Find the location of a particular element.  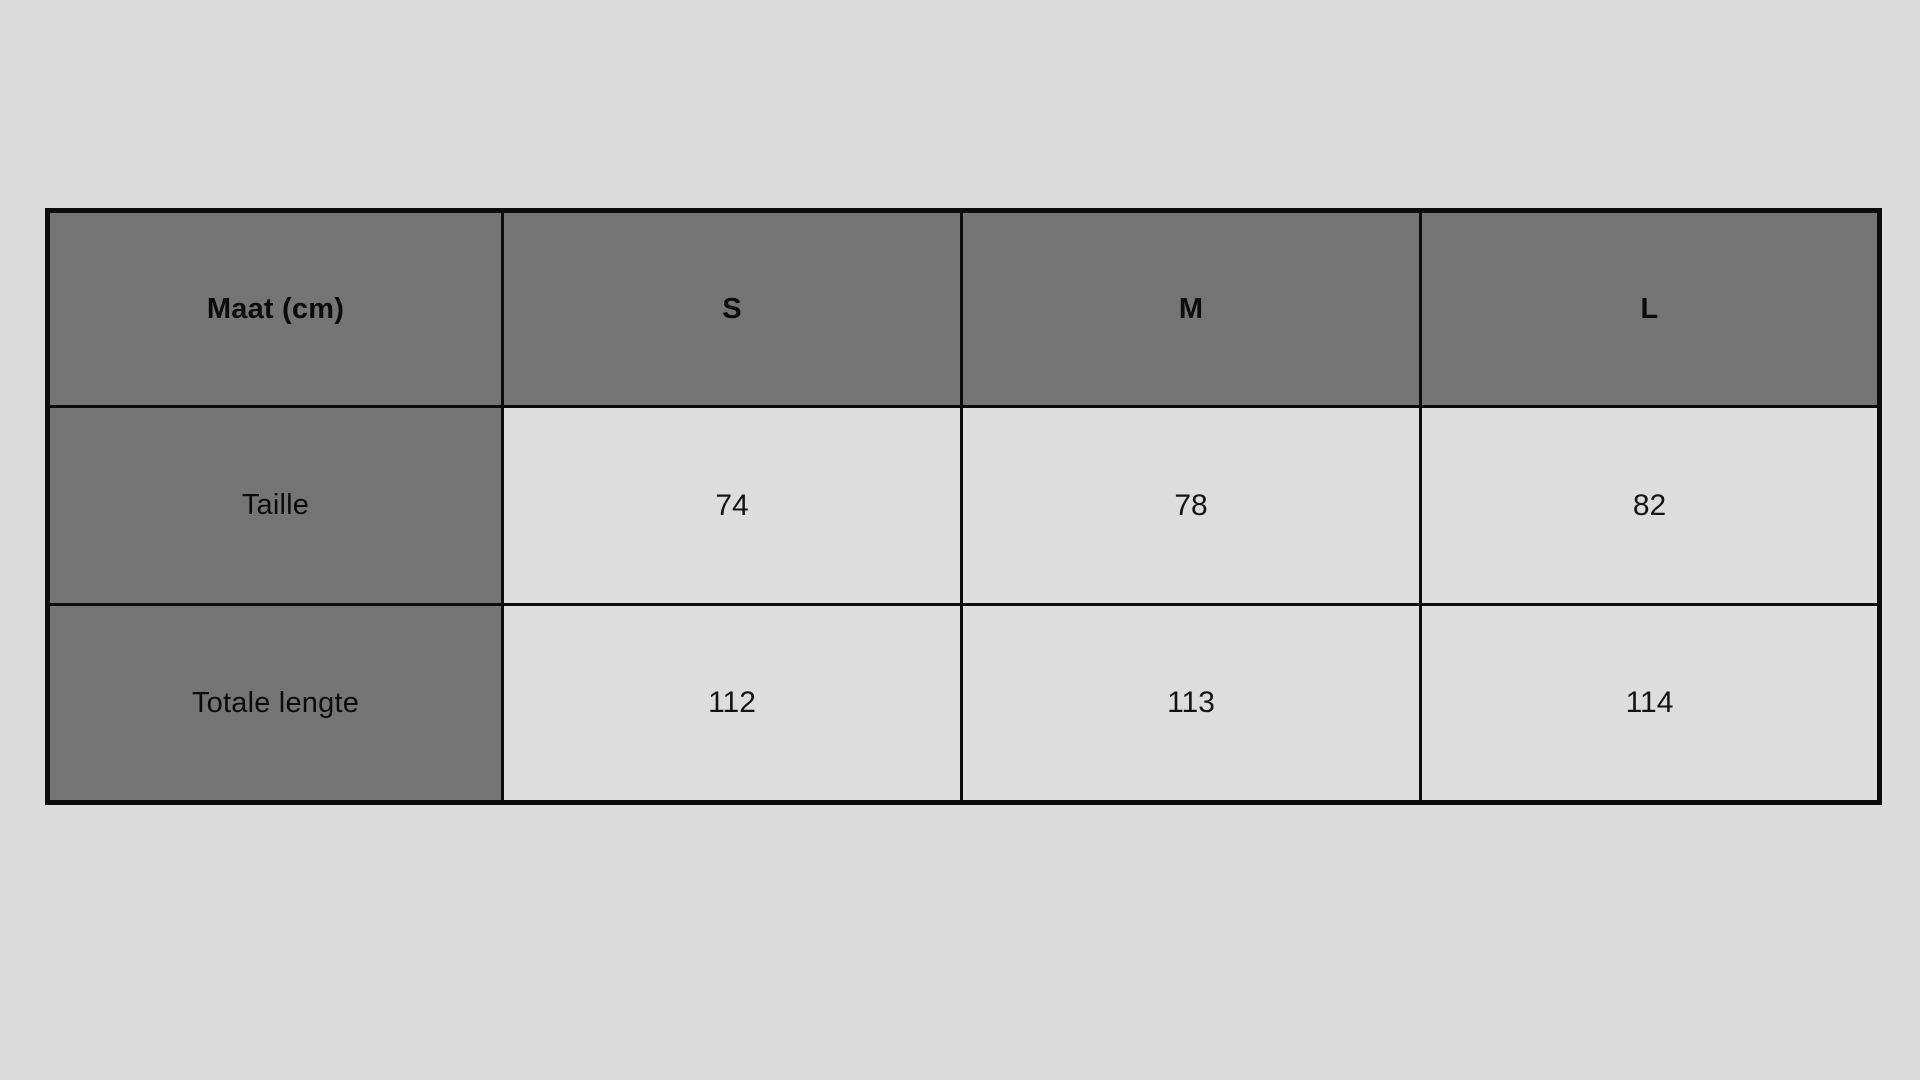

cell-taille-l: 82 is located at coordinates (1650, 505).